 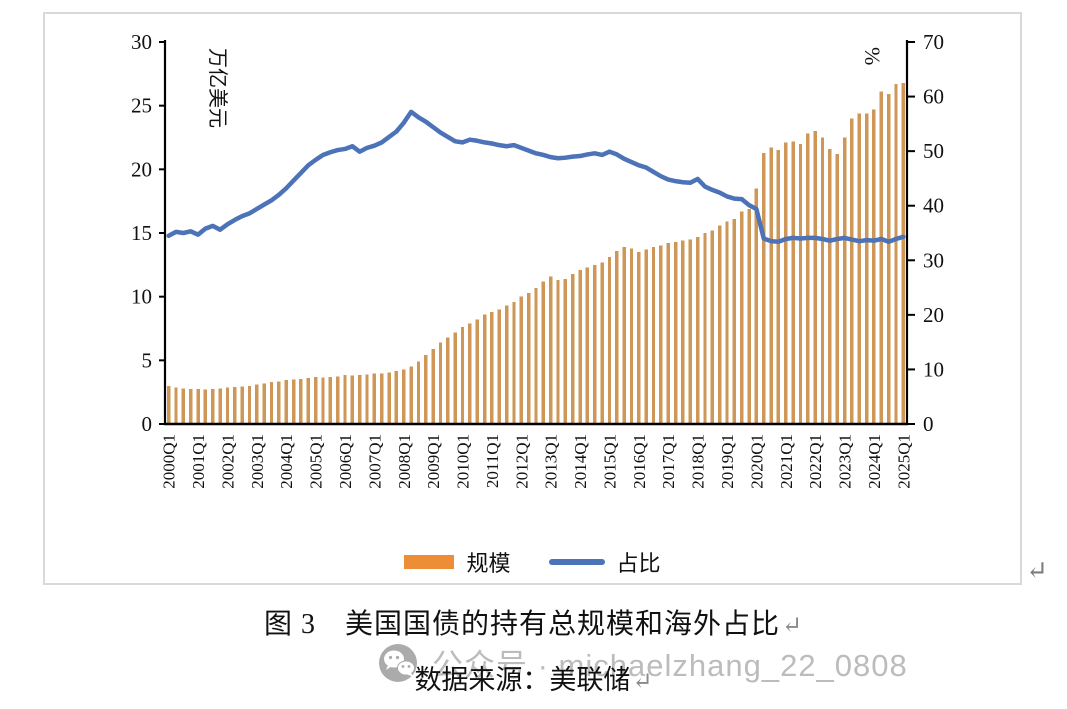 What do you see at coordinates (576, 562) in the screenshot?
I see `line-series-swatch-icon` at bounding box center [576, 562].